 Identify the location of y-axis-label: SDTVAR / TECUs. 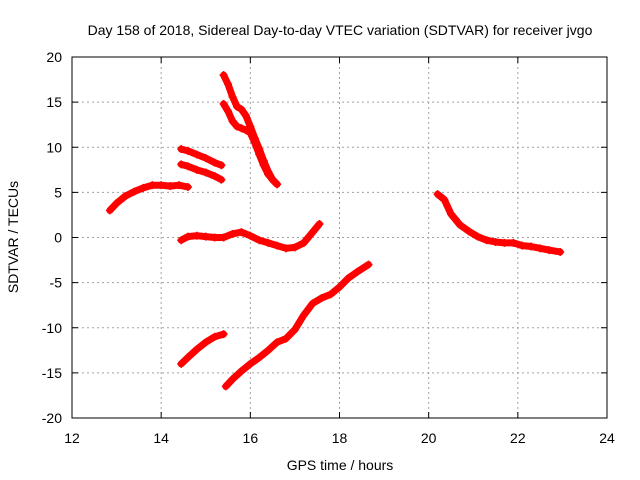
(13, 237).